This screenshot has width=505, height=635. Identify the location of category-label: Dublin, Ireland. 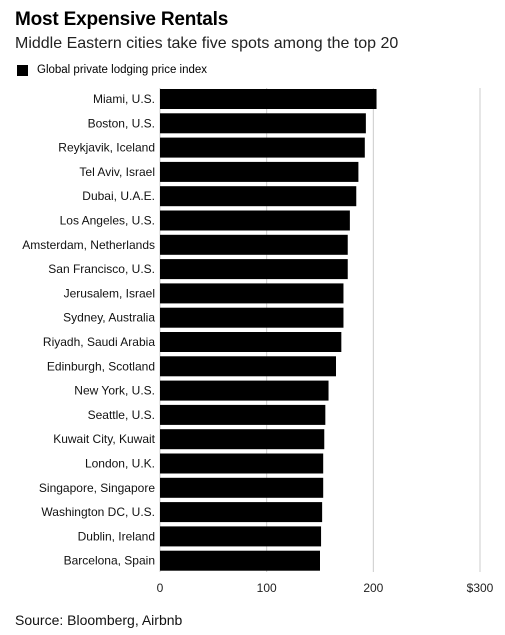
(116, 536).